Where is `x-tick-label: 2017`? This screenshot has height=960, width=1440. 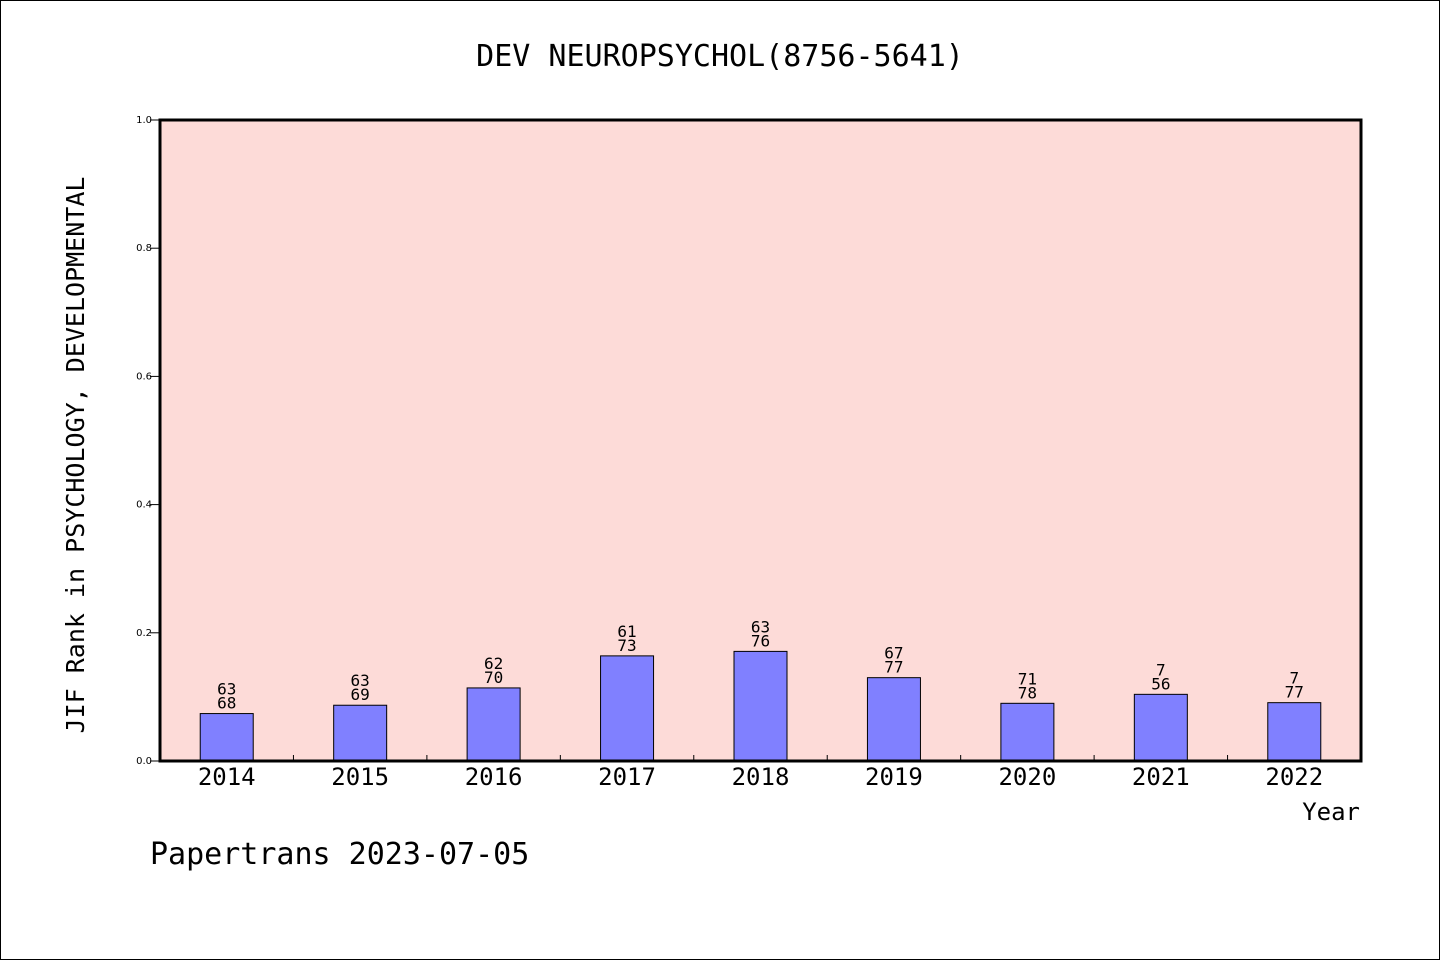
x-tick-label: 2017 is located at coordinates (627, 777).